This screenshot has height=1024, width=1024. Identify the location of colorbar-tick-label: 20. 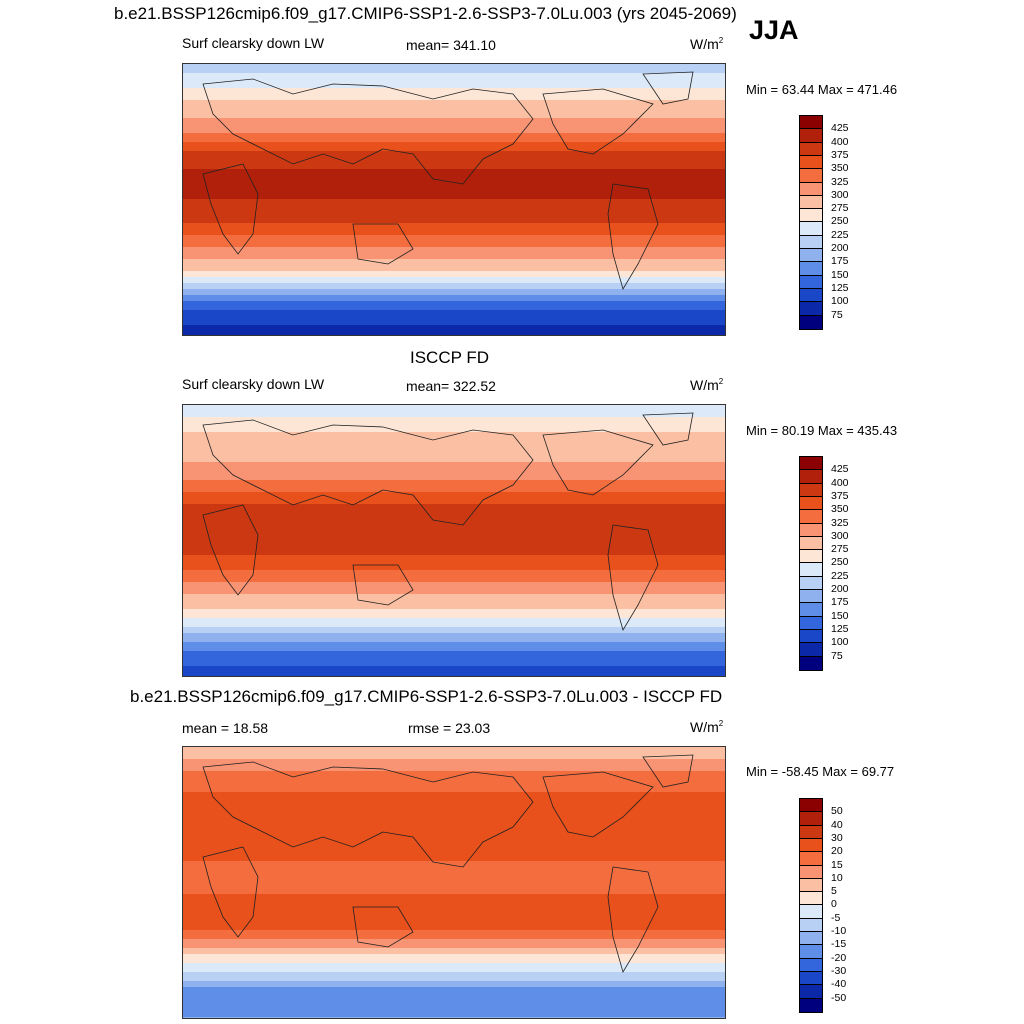
(837, 851).